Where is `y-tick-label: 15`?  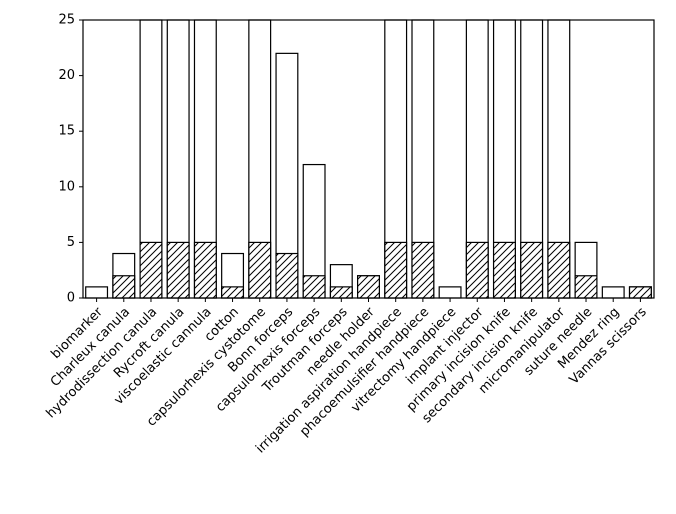
y-tick-label: 15 is located at coordinates (66, 131).